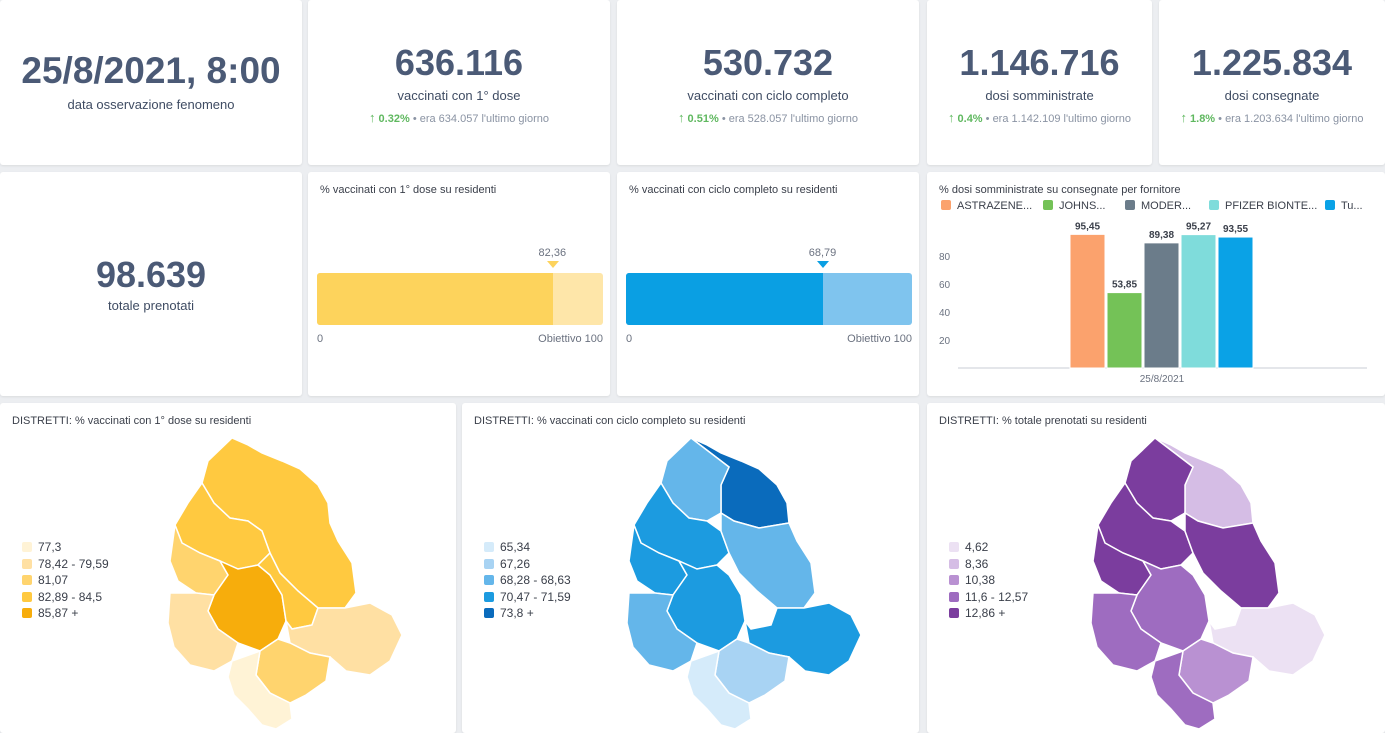  What do you see at coordinates (65, 565) in the screenshot?
I see `map-legend-item: 78,42 - 79,59` at bounding box center [65, 565].